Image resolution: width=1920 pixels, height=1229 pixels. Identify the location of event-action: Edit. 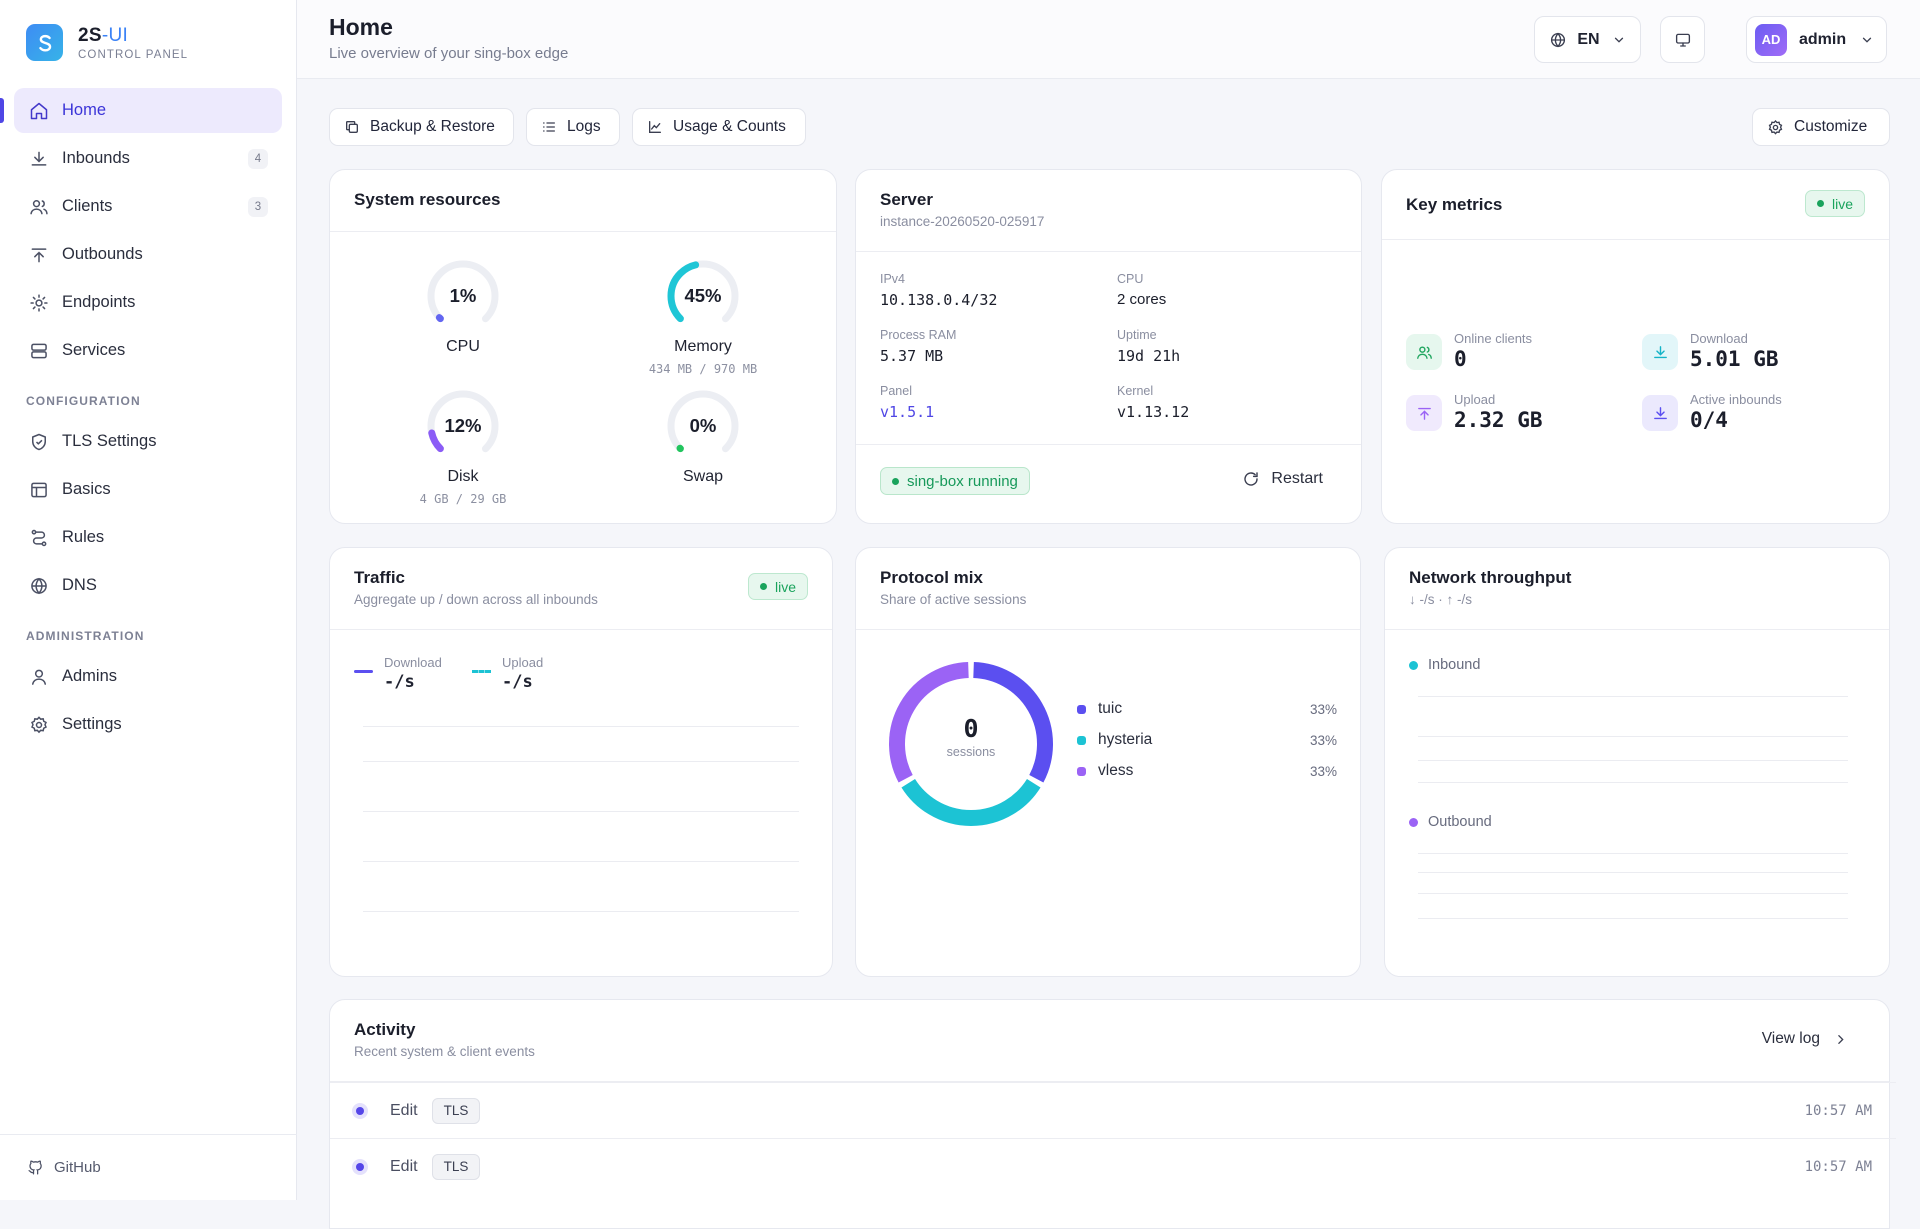
(404, 1110).